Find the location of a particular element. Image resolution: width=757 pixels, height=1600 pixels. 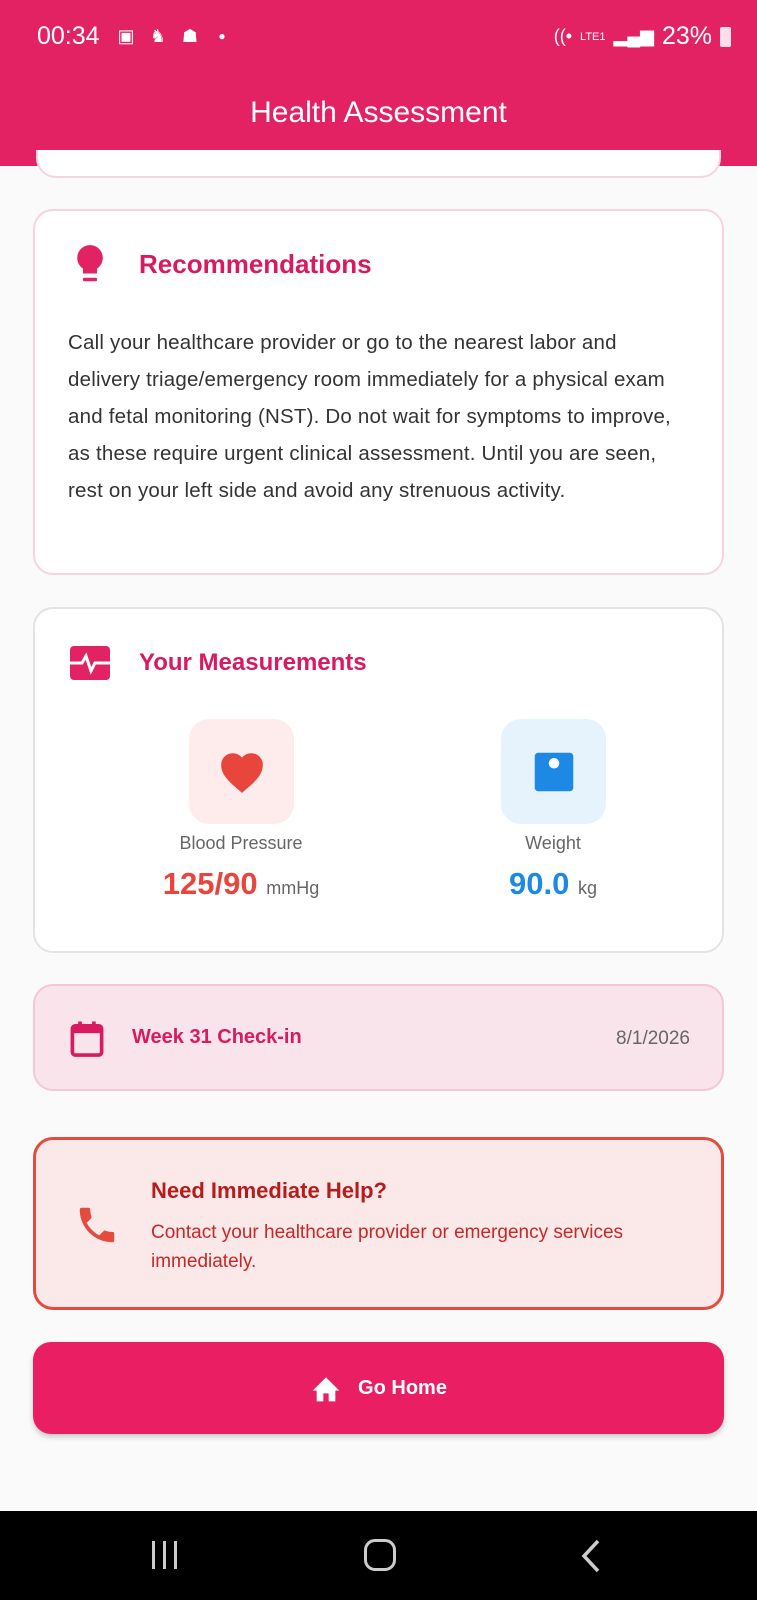

recommendations-title: Recommendations is located at coordinates (255, 264).